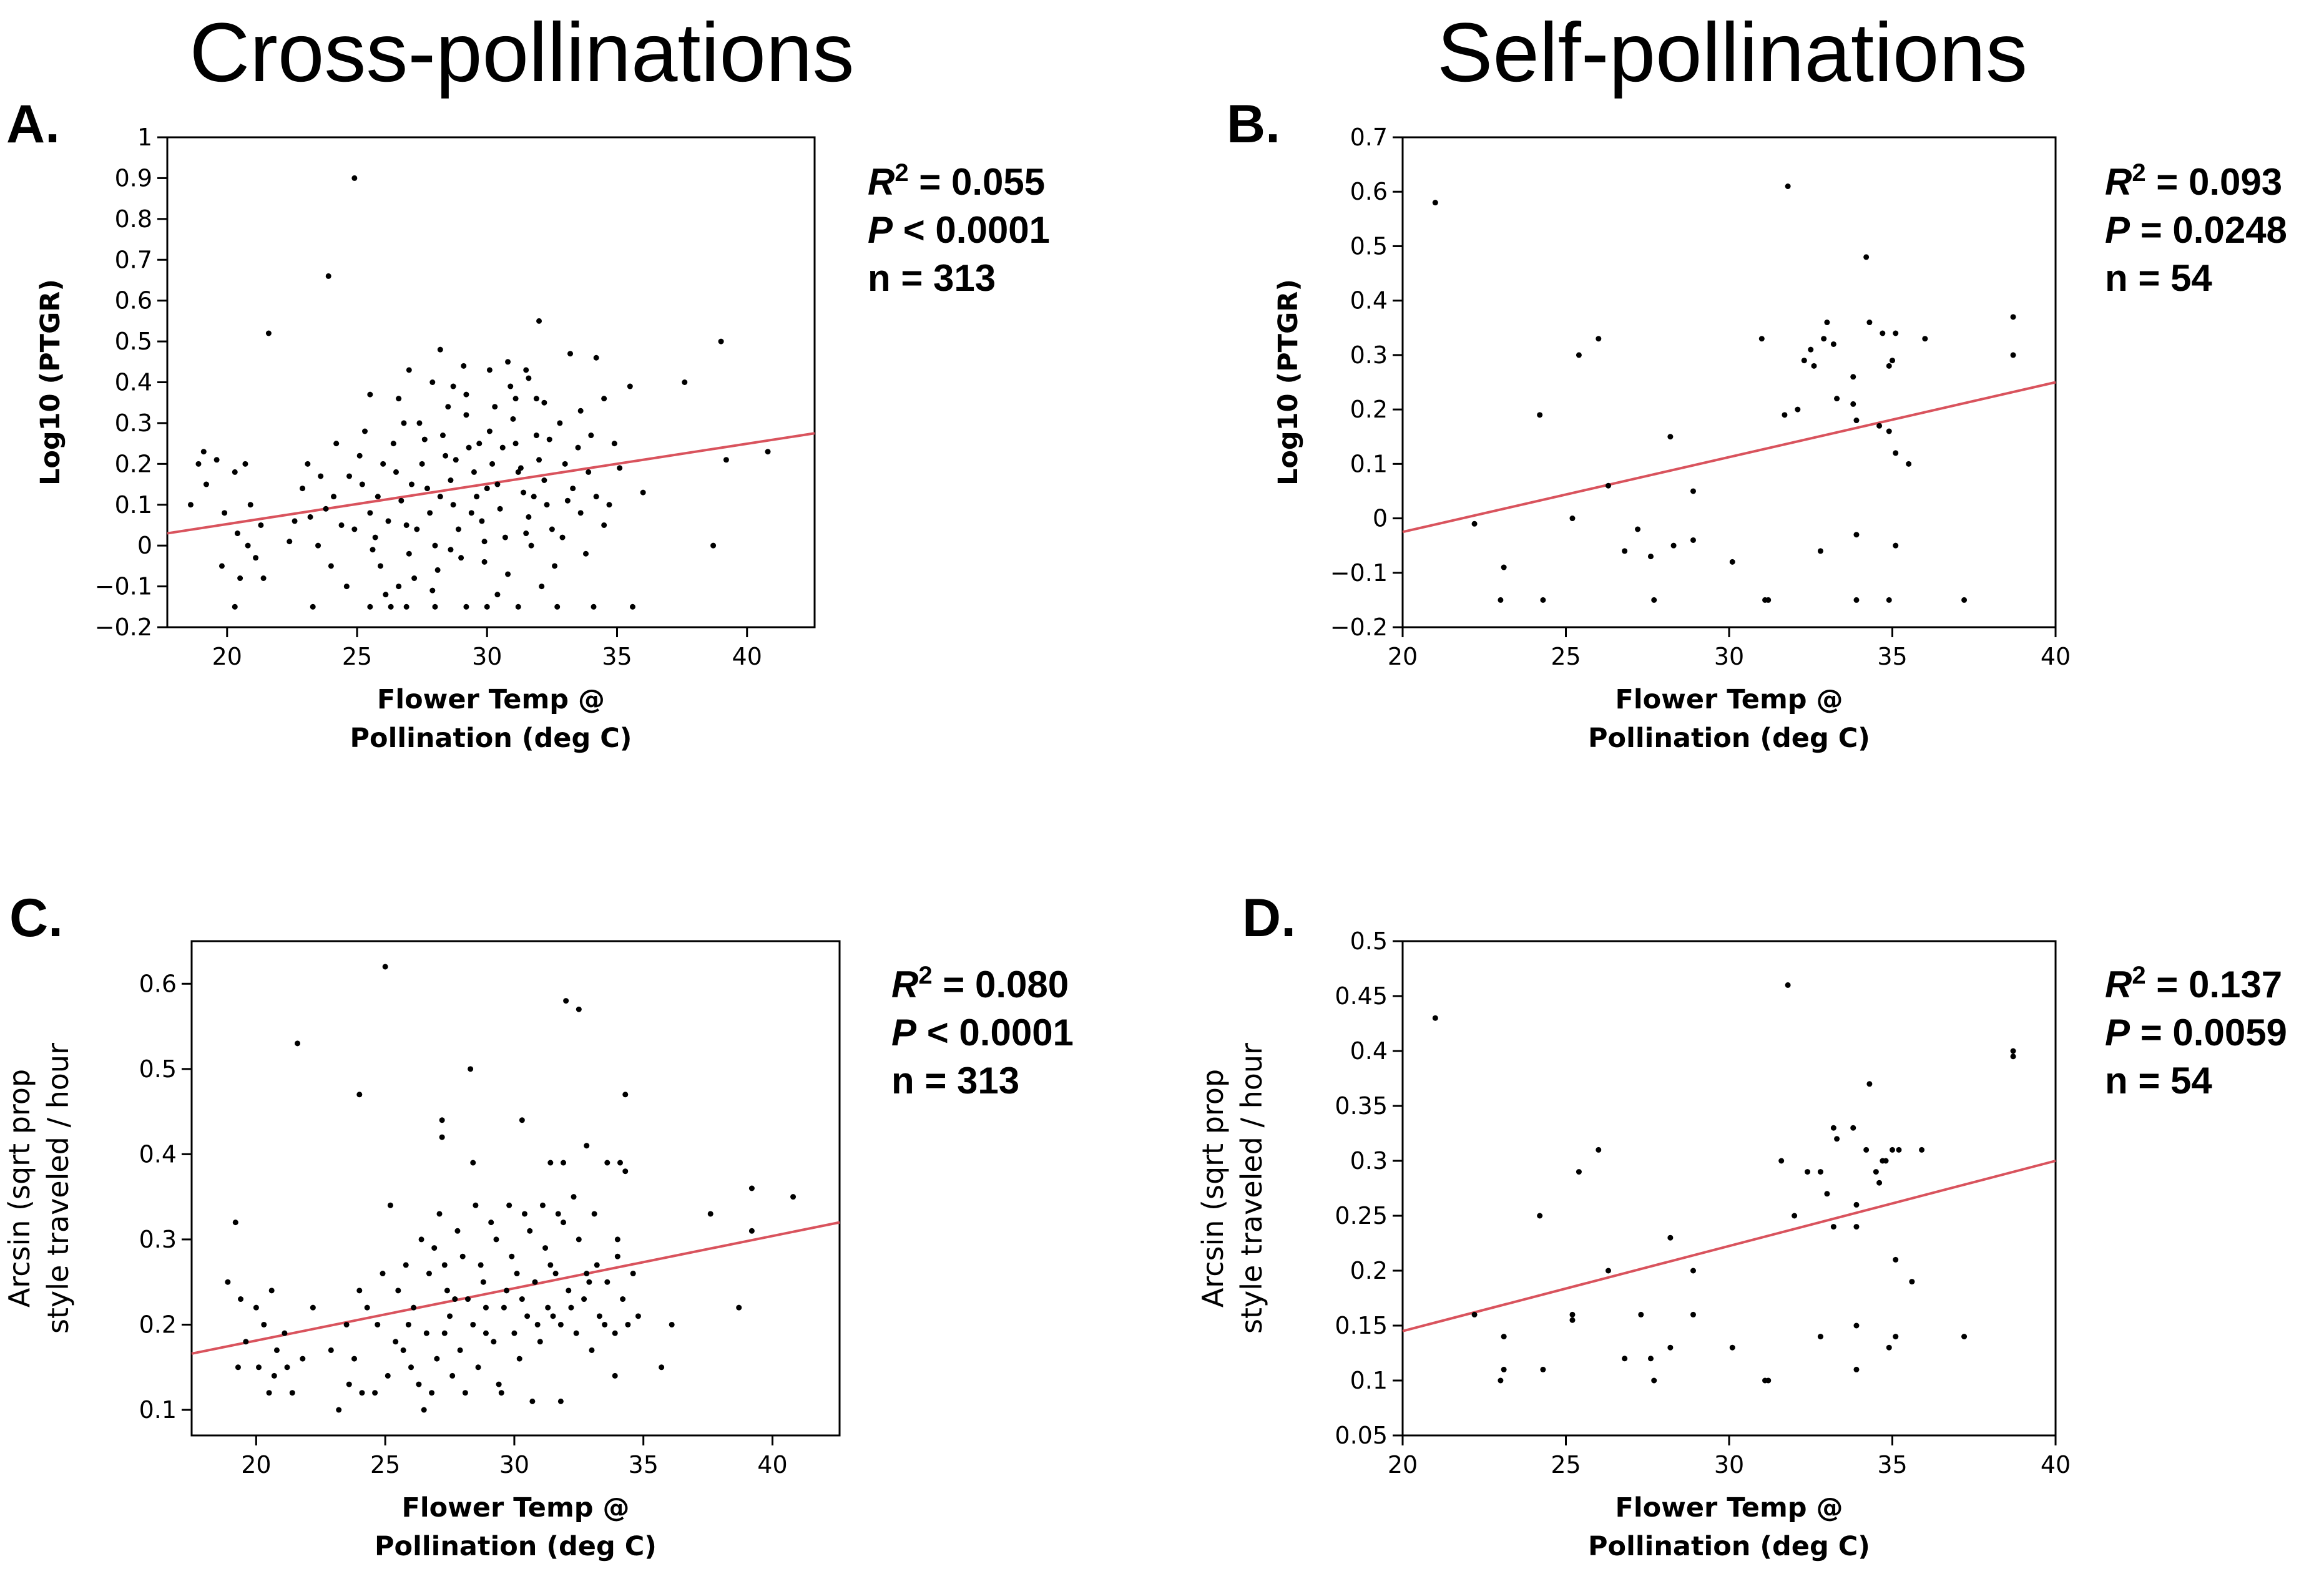  I want to click on y-tick-label: 0.7, so click(133, 259).